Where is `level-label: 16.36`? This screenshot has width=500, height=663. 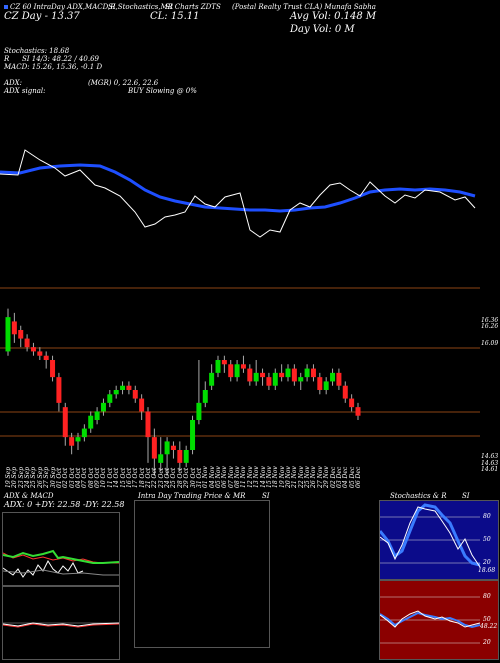
level-label: 16.36 is located at coordinates (490, 320).